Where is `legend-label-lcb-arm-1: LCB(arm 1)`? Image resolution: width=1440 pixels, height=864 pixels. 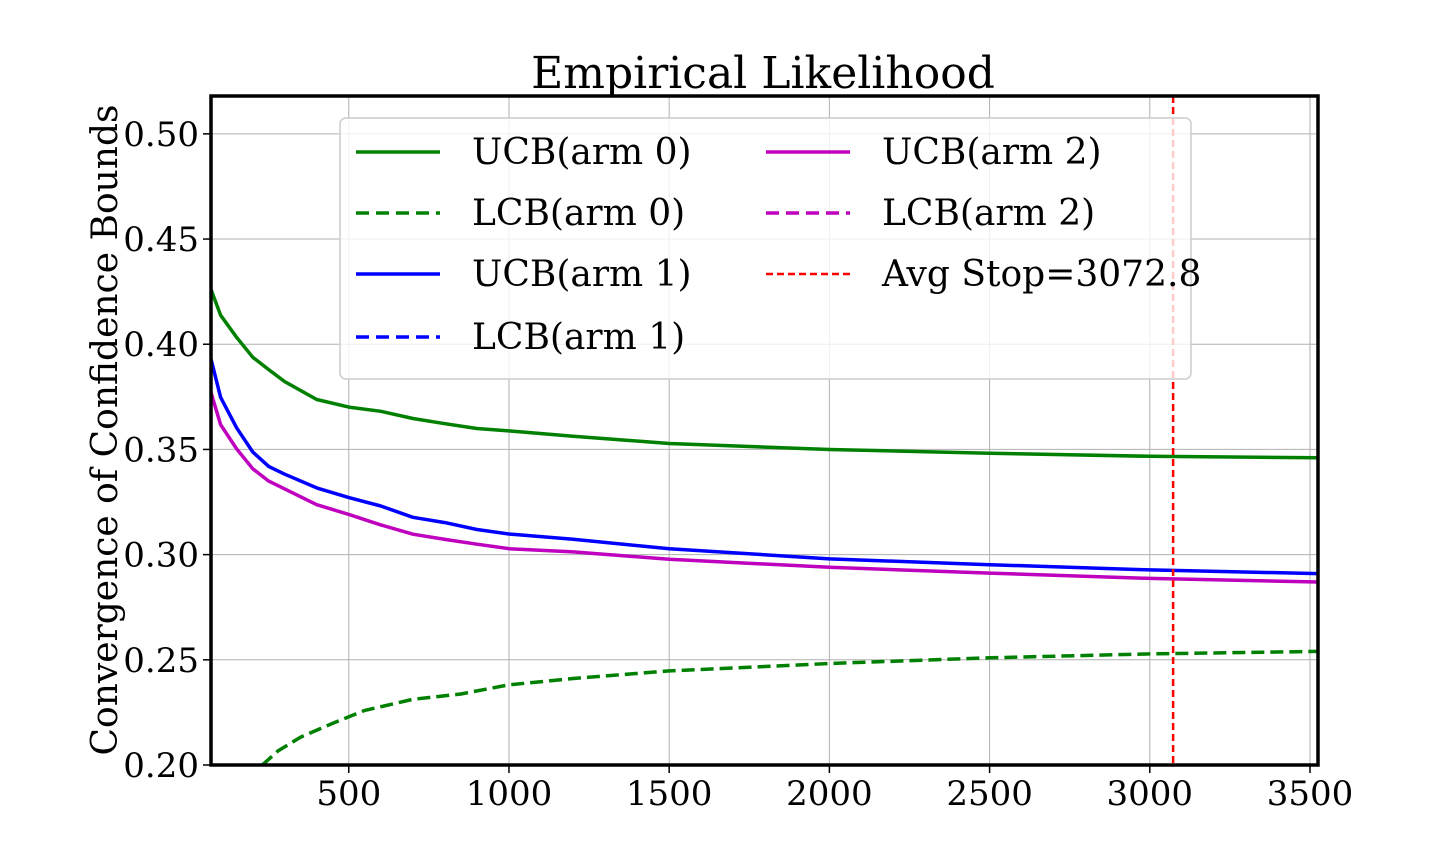
legend-label-lcb-arm-1: LCB(arm 1) is located at coordinates (578, 337).